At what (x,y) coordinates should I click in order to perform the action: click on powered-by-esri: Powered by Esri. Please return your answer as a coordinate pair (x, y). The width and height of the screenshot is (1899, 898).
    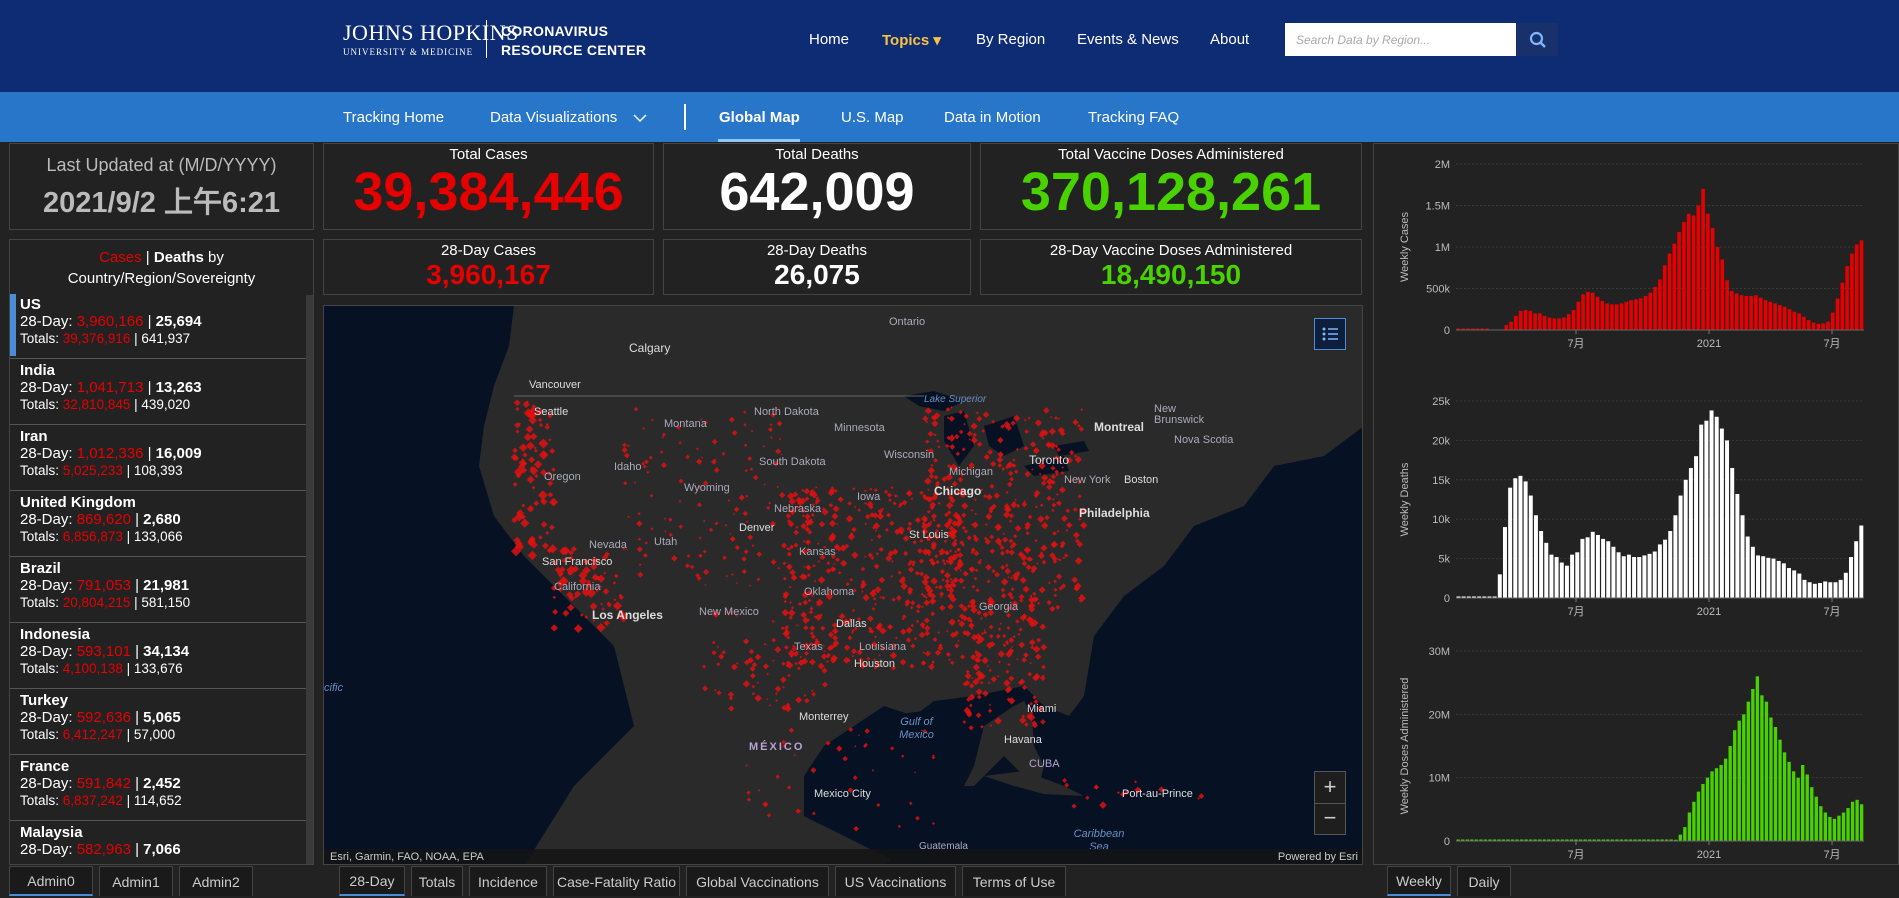
    Looking at the image, I should click on (1317, 857).